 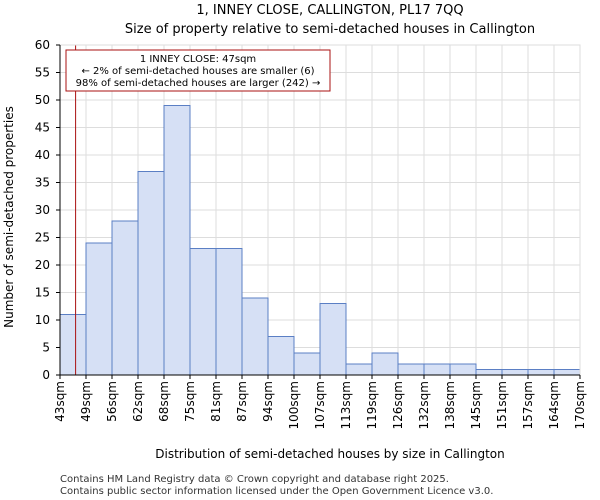 What do you see at coordinates (554, 405) in the screenshot?
I see `x-tick-label: 164sqm` at bounding box center [554, 405].